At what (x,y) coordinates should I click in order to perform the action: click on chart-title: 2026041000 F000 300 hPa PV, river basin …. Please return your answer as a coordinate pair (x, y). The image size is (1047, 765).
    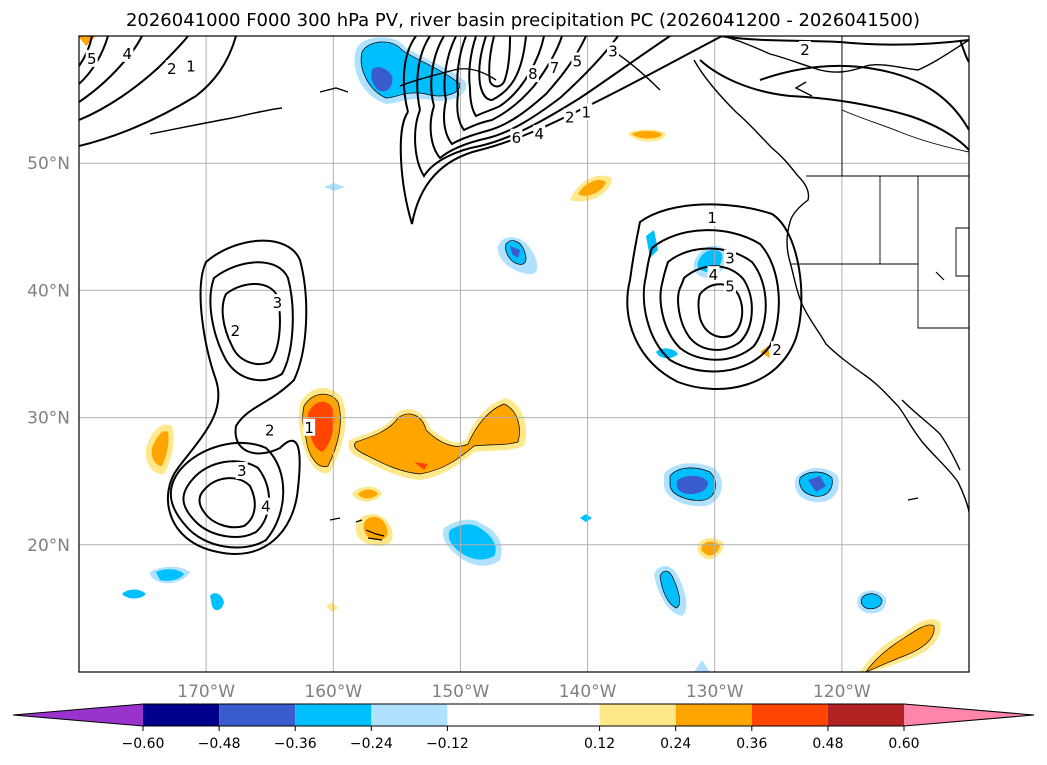
    Looking at the image, I should click on (523, 20).